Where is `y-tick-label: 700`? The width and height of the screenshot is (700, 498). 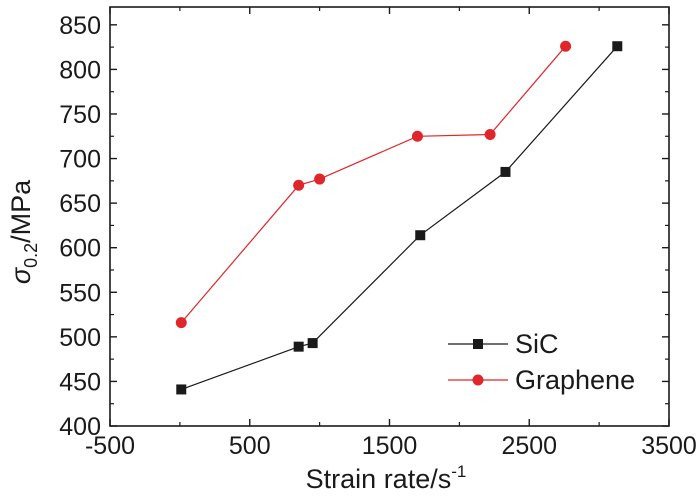 y-tick-label: 700 is located at coordinates (80, 160).